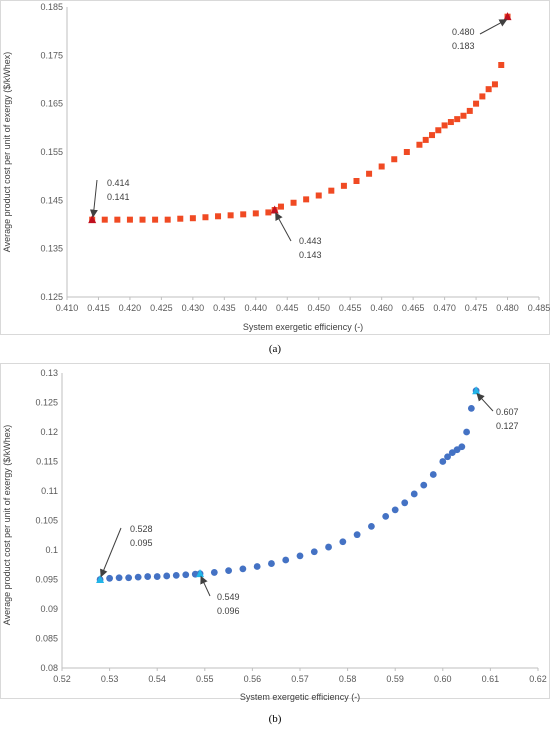 The image size is (550, 733). I want to click on x-tick-label: 0.54, so click(157, 679).